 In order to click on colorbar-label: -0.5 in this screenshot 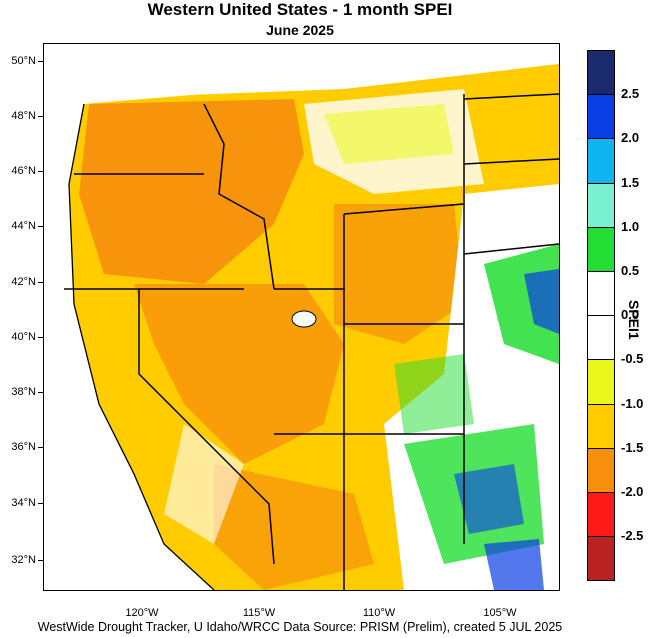, I will do `click(632, 359)`.